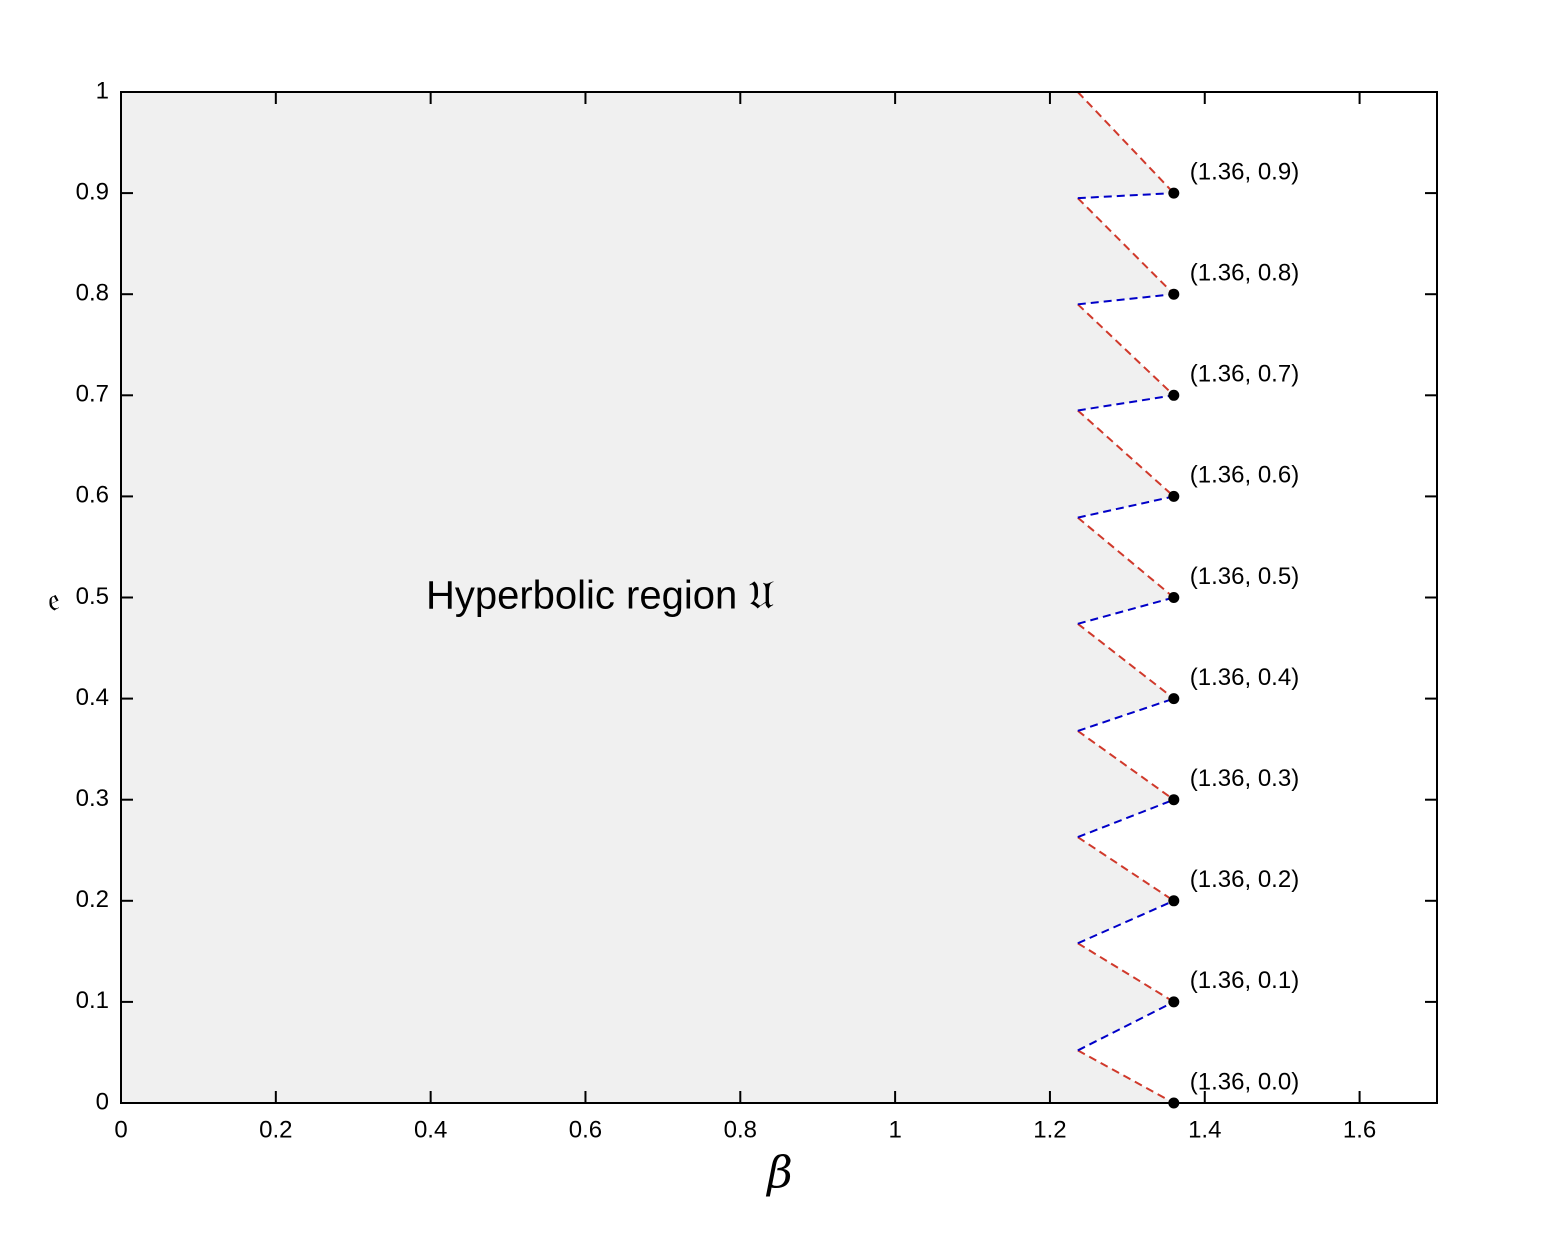  I want to click on x-tick-label: 0, so click(120, 1129).